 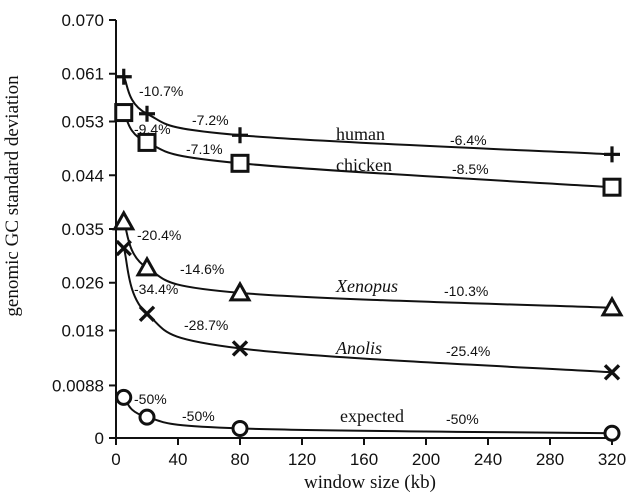 What do you see at coordinates (204, 149) in the screenshot?
I see `percent-change-label: -7.1%` at bounding box center [204, 149].